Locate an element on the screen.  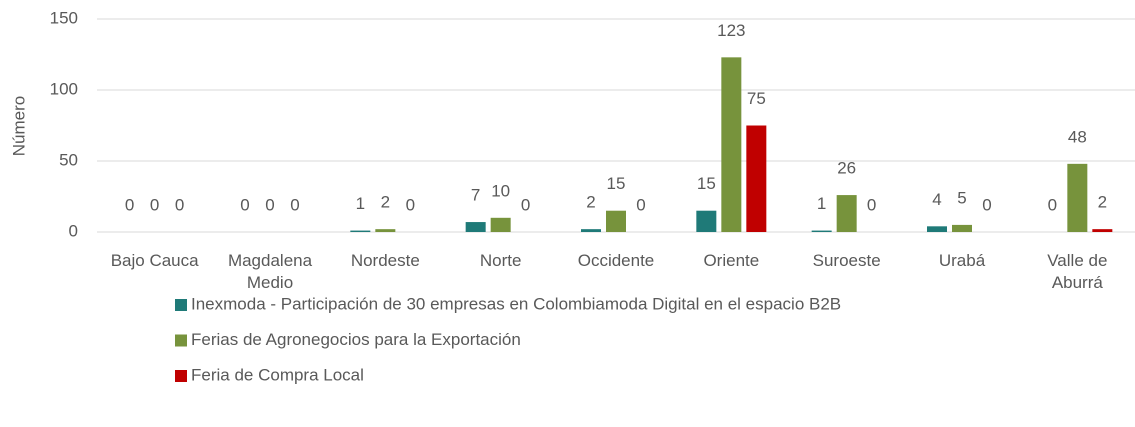
x-tick-label: Bajo Cauca is located at coordinates (154, 260).